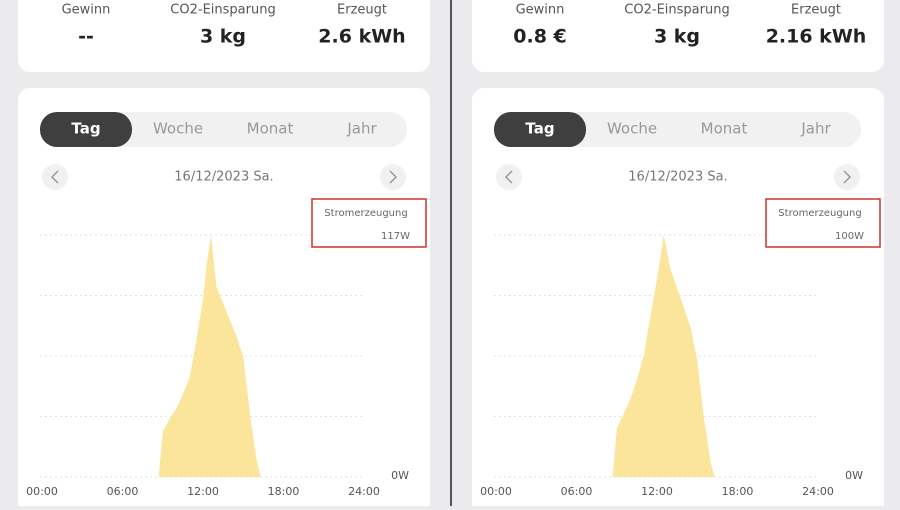 Image resolution: width=900 pixels, height=510 pixels. What do you see at coordinates (540, 37) in the screenshot?
I see `stat-value: 0.8 €` at bounding box center [540, 37].